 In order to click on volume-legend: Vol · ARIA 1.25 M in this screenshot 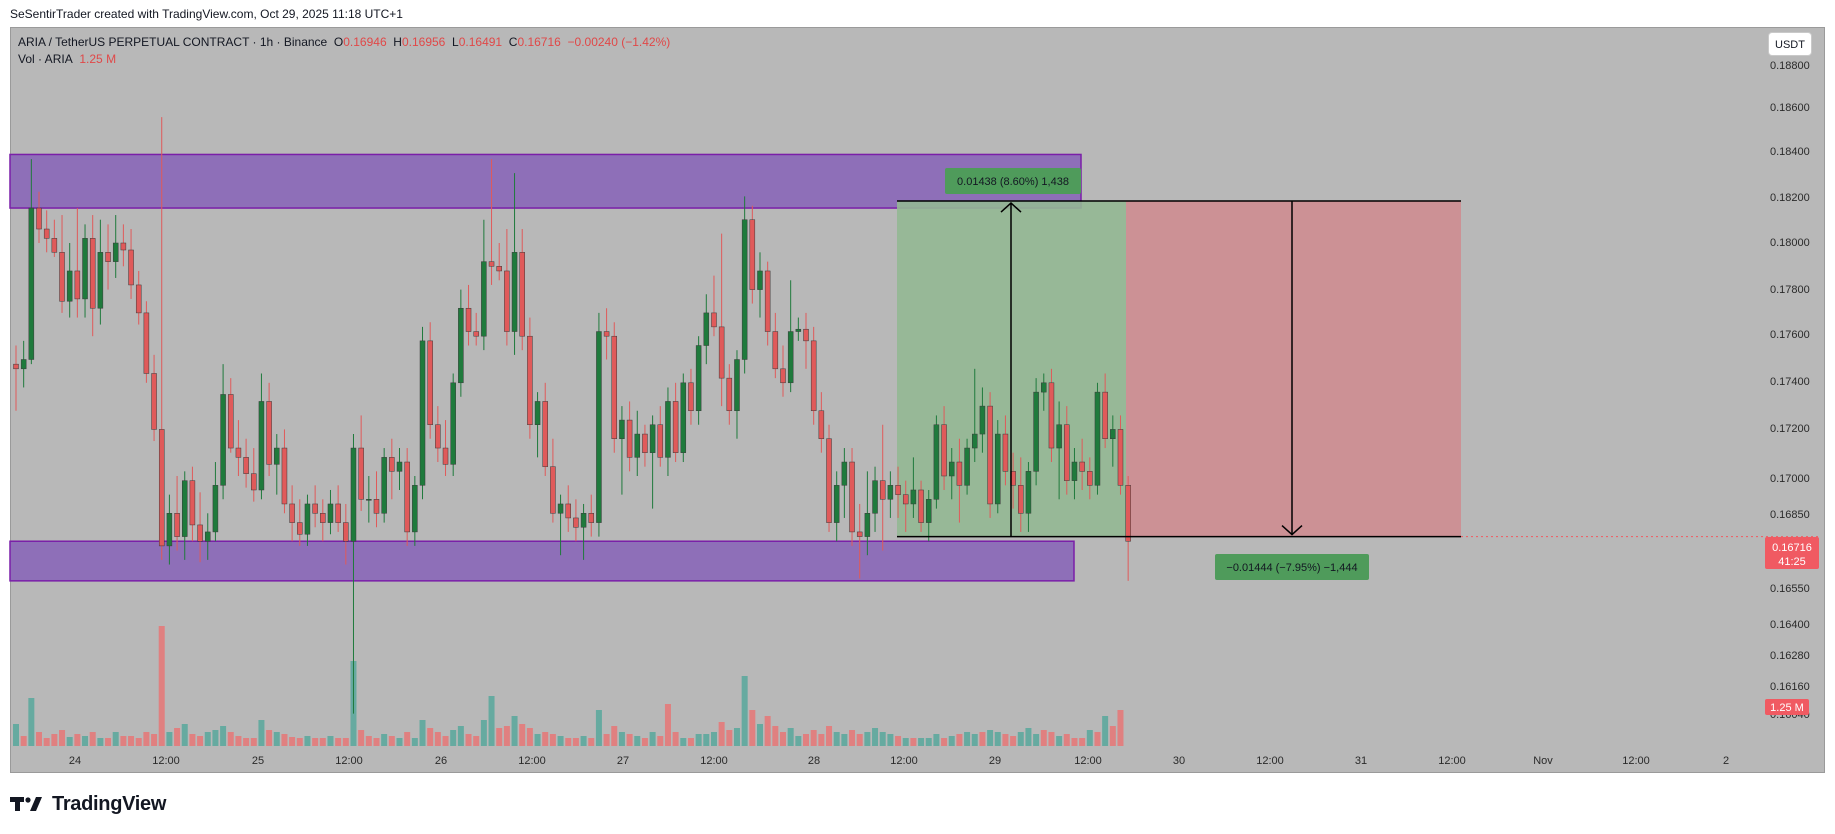, I will do `click(67, 59)`.